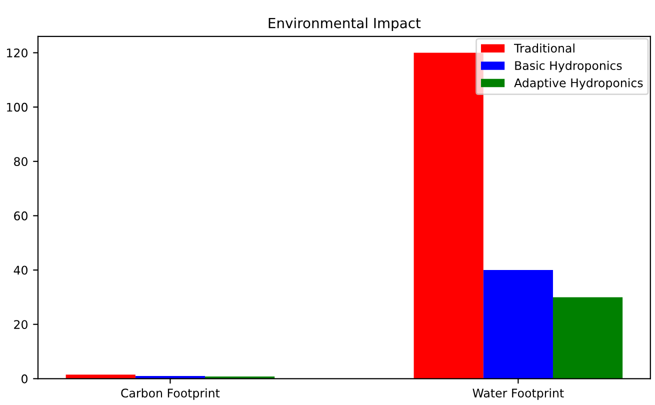 This screenshot has height=405, width=655. Describe the element at coordinates (170, 394) in the screenshot. I see `x-tick-label: Carbon Footprint` at that location.